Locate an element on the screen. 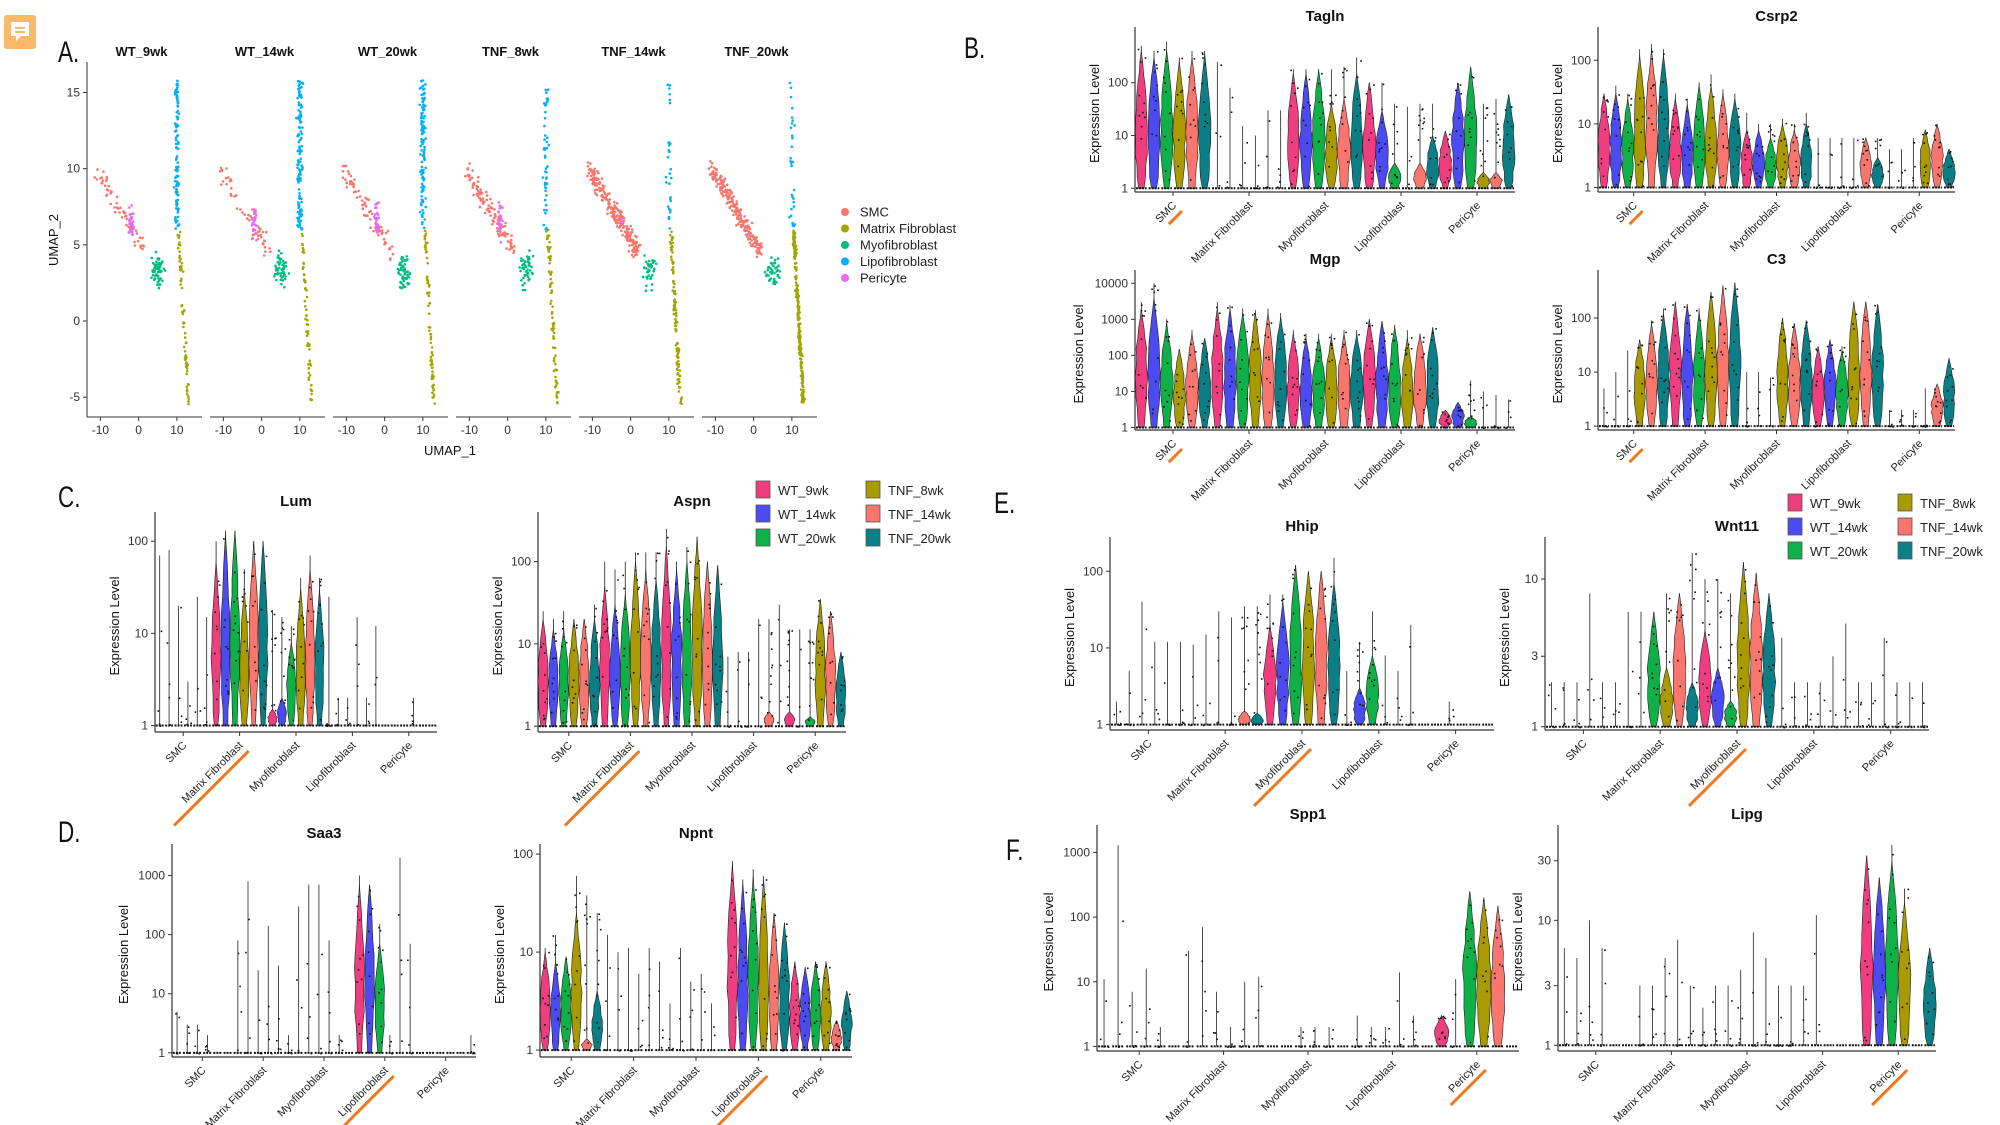 This screenshot has width=2000, height=1125. y-tick-label: 1000 is located at coordinates (151, 876).